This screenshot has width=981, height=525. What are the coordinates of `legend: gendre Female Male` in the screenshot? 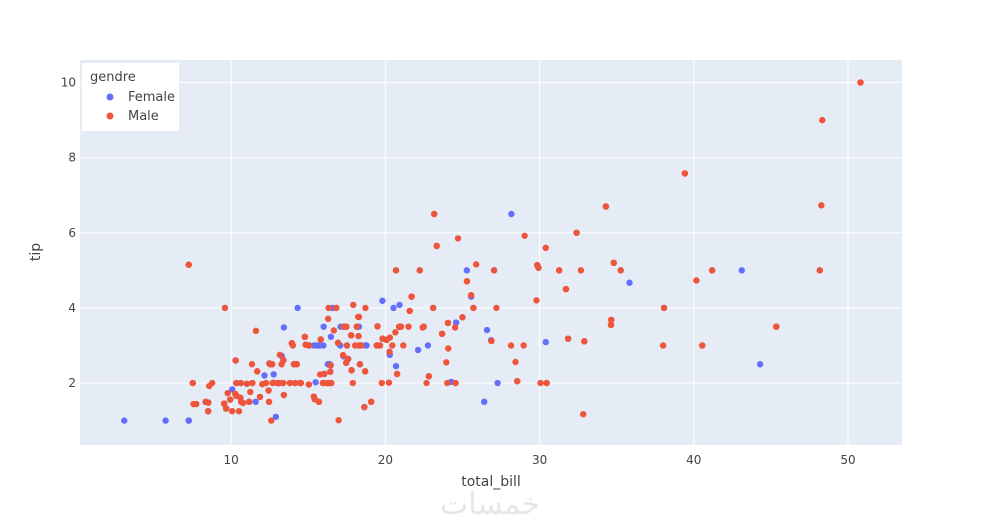 It's located at (130, 97).